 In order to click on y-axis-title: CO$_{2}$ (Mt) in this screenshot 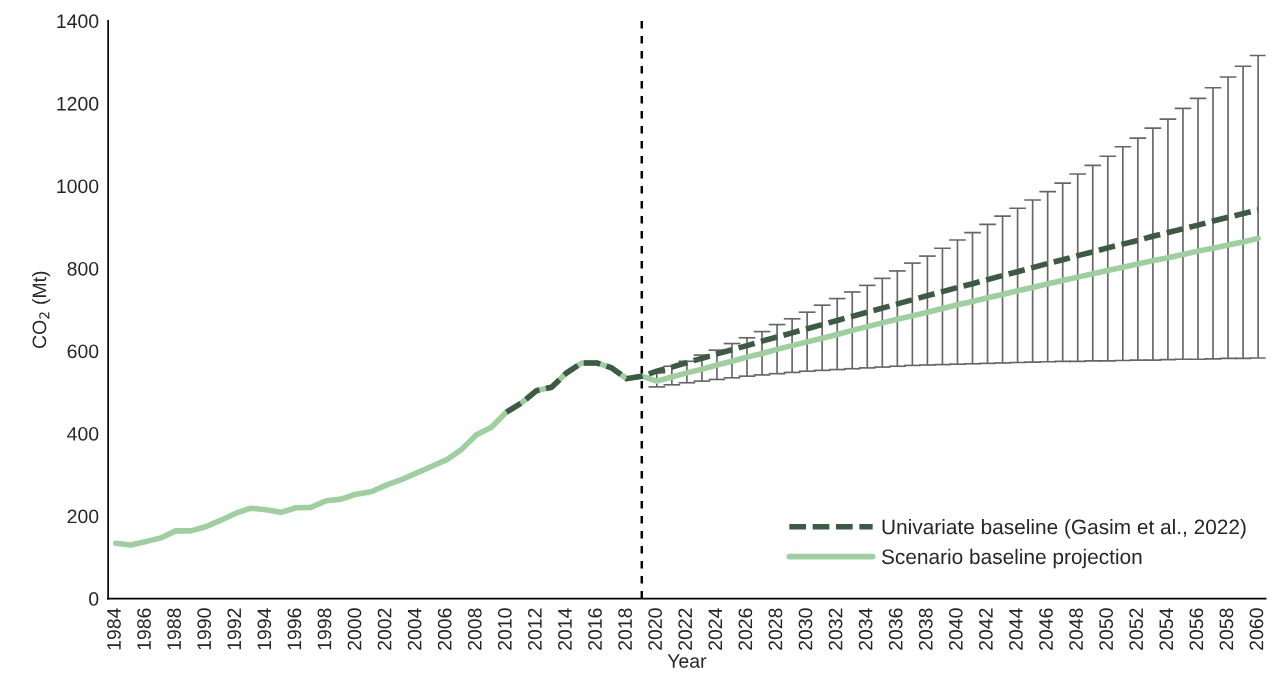, I will do `click(41, 310)`.